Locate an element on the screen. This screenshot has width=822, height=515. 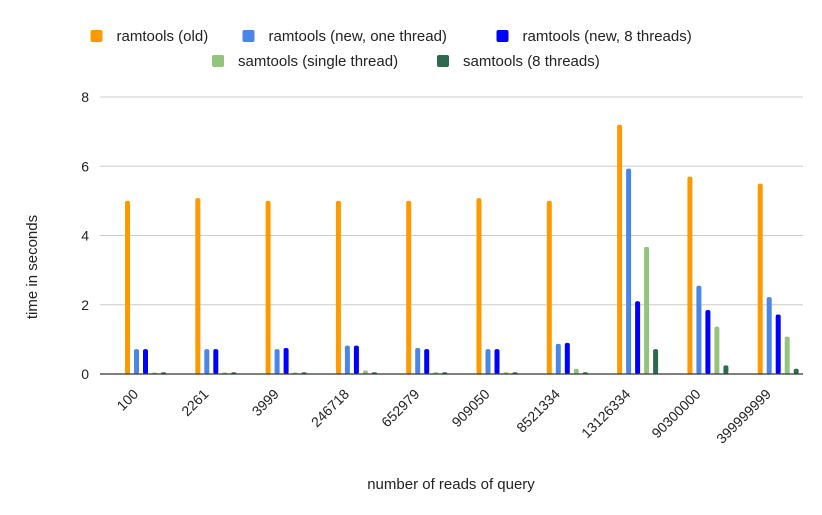
legend-label: ramtools (new, 8 threads) is located at coordinates (607, 36).